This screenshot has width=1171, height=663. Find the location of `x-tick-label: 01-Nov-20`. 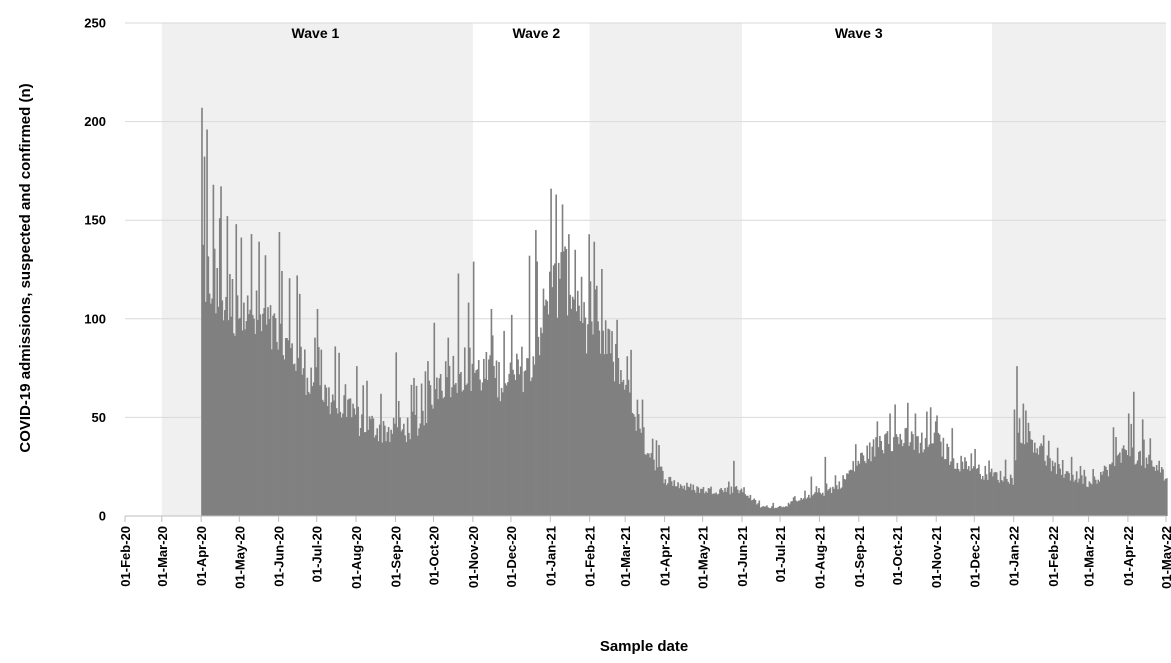

x-tick-label: 01-Nov-20 is located at coordinates (473, 557).